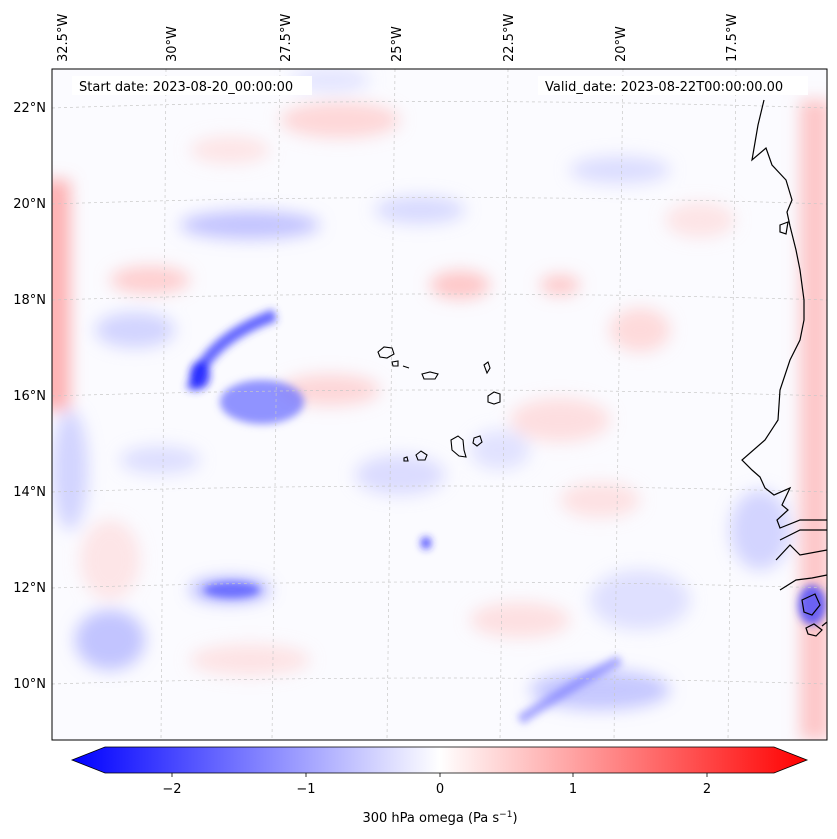  I want to click on colorbar-tick-label: 2, so click(707, 789).